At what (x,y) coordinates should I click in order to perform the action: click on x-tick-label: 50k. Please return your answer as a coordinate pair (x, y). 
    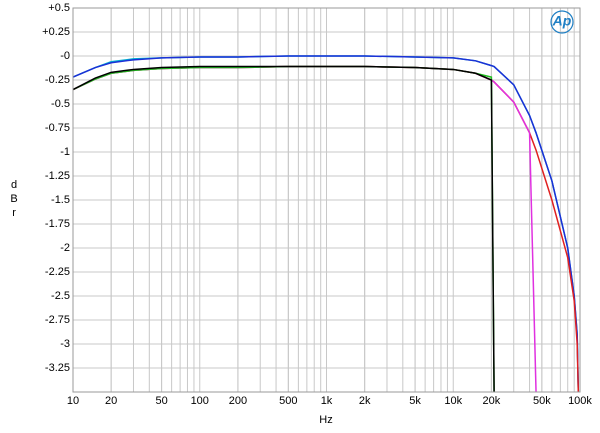
    Looking at the image, I should click on (542, 401).